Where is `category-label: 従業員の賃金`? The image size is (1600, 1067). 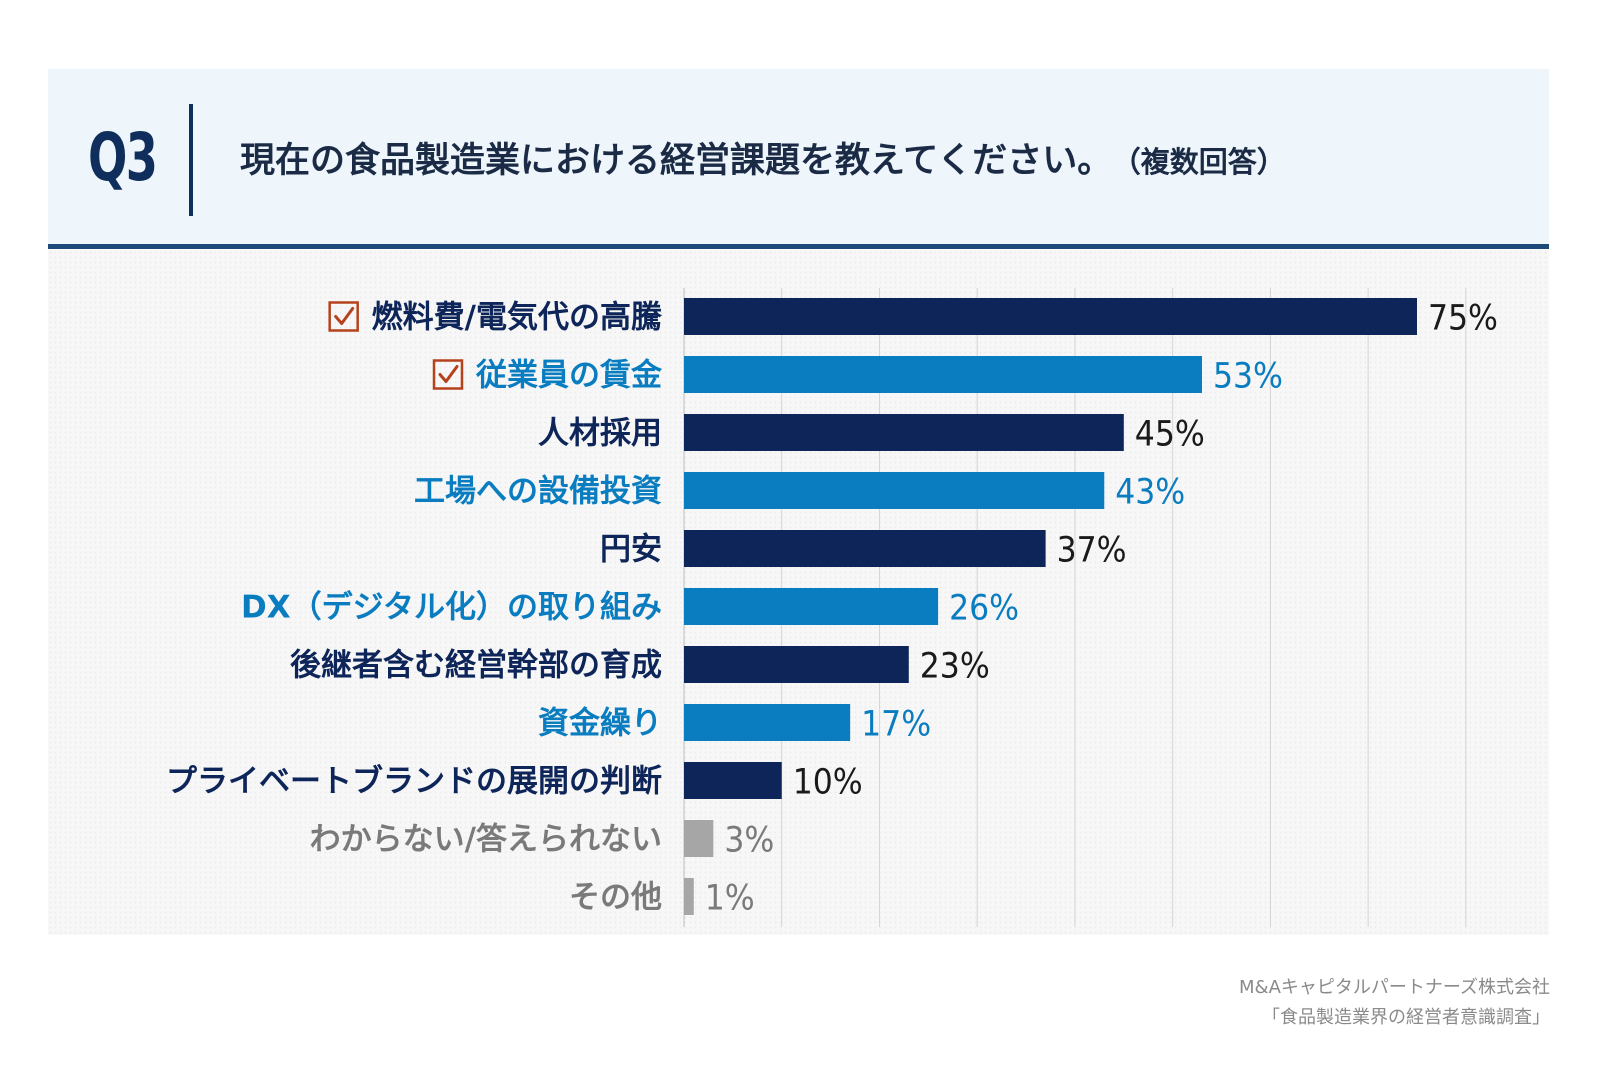 category-label: 従業員の賃金 is located at coordinates (569, 376).